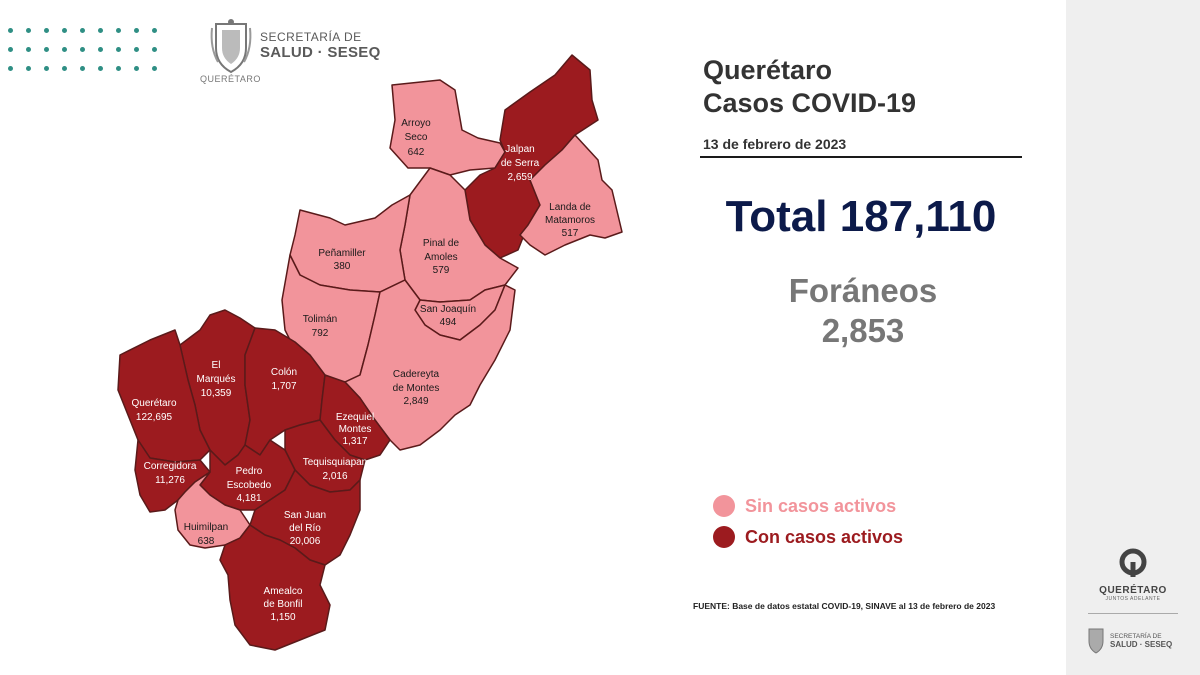 The height and width of the screenshot is (675, 1200). Describe the element at coordinates (283, 386) in the screenshot. I see `region-cases-colon: 1,707` at that location.